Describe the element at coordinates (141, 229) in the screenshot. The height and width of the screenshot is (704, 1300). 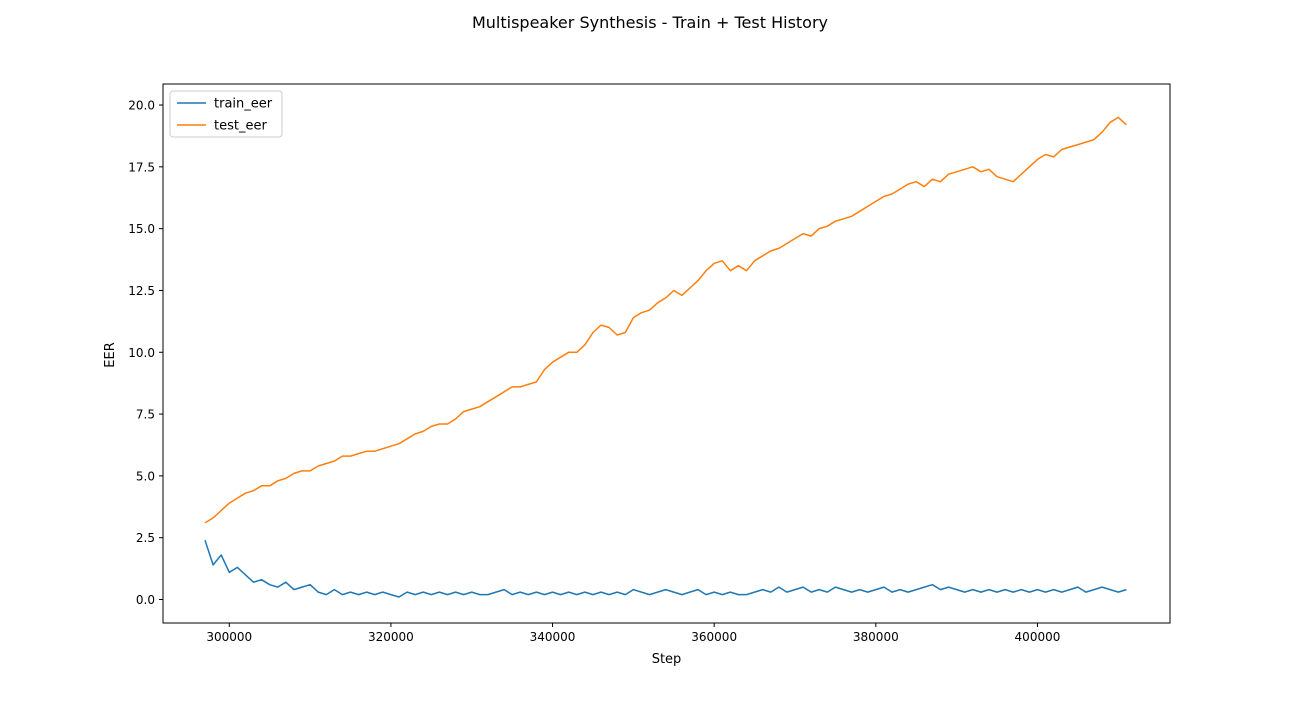
I see `y-tick-label: 15.0` at that location.